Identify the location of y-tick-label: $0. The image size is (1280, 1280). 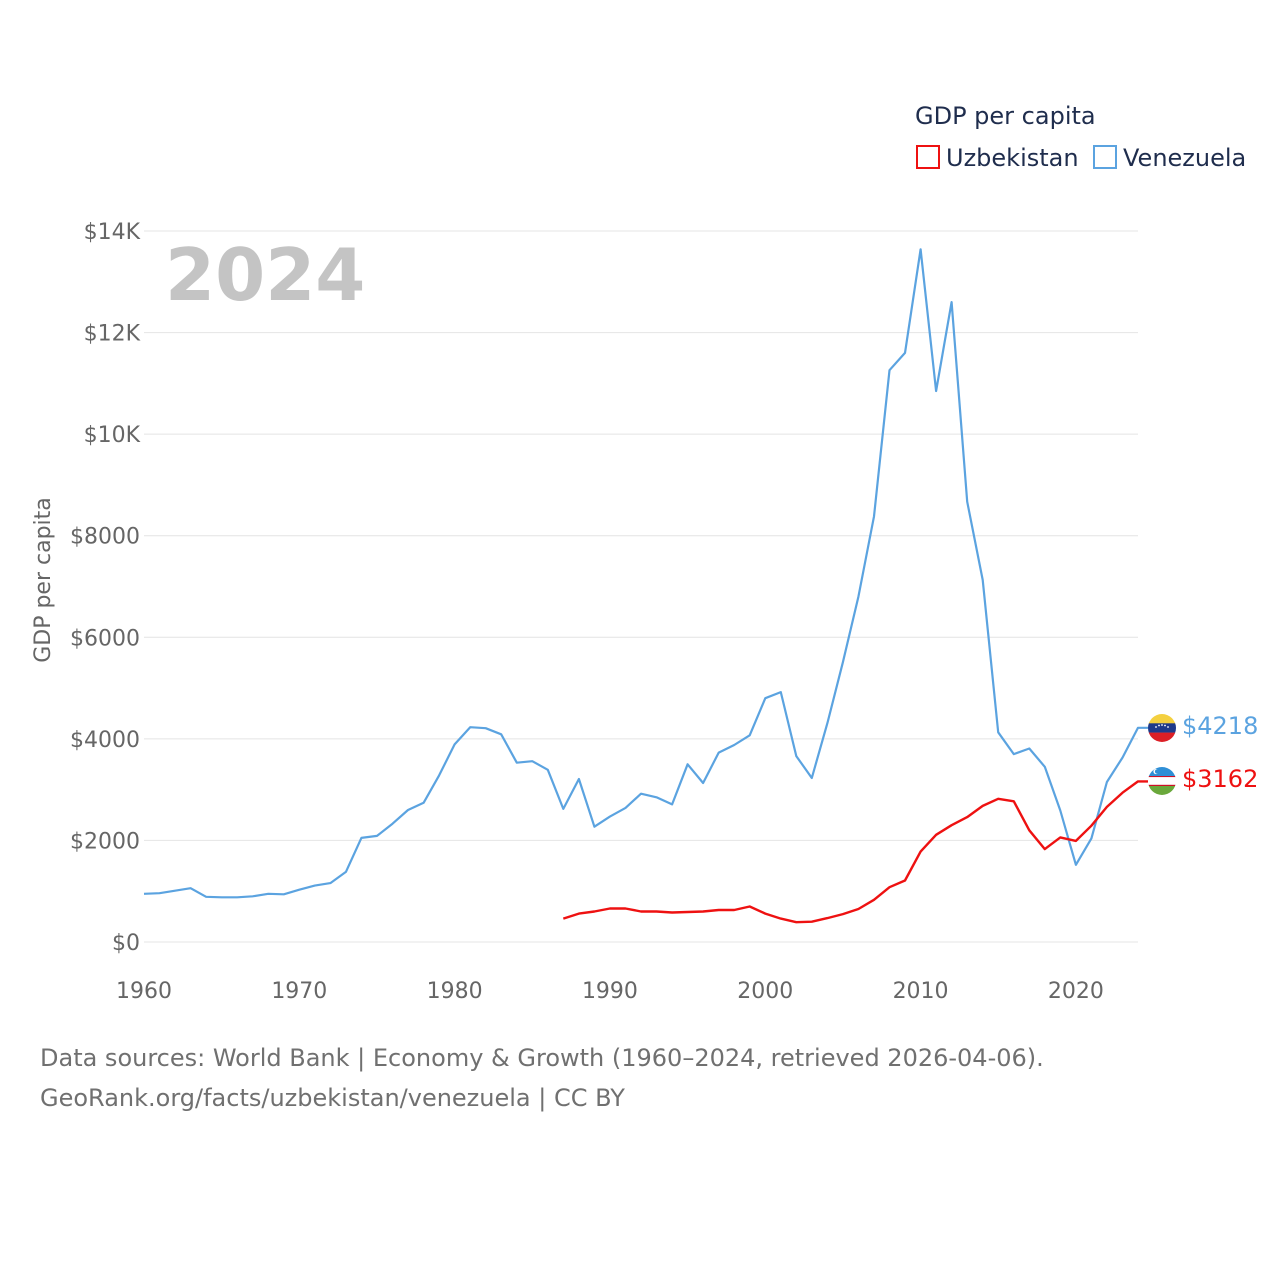
(126, 943).